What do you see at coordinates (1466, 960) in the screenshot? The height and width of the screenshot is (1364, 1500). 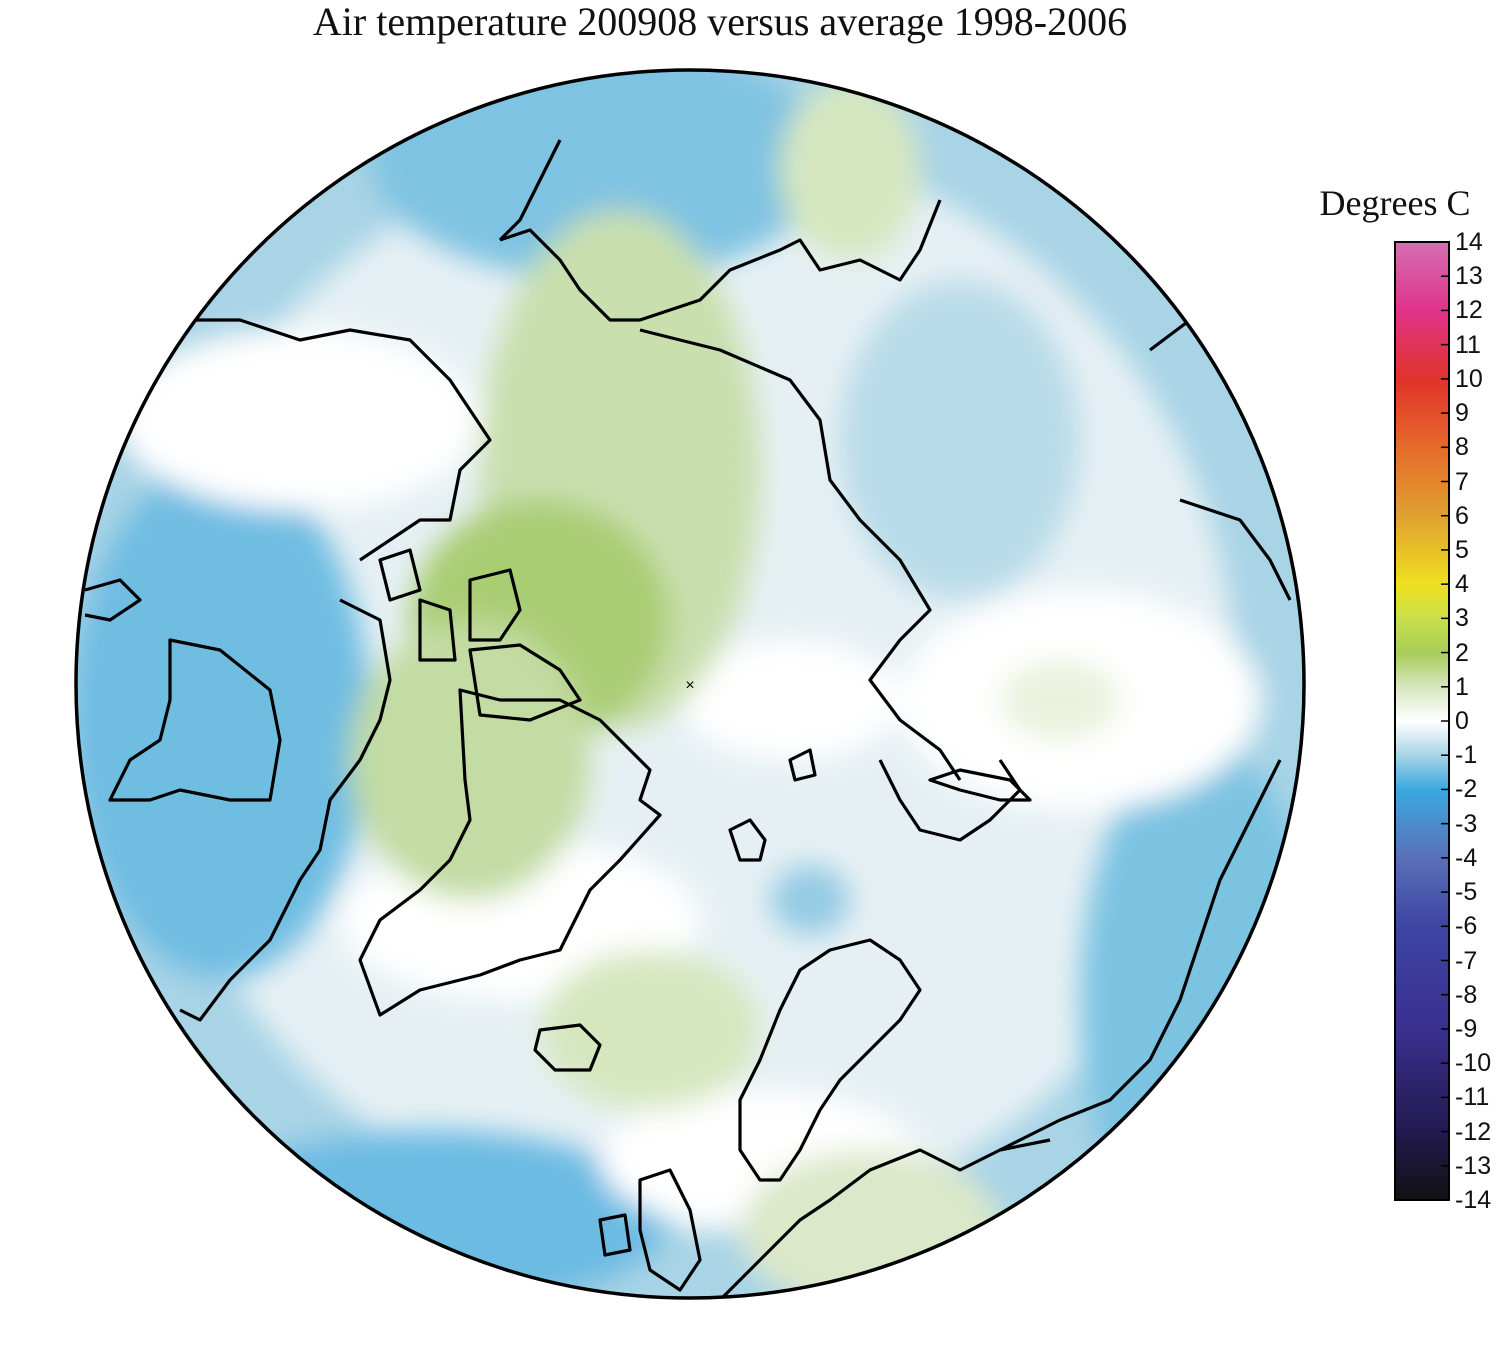 I see `legend-tick-label: -7` at bounding box center [1466, 960].